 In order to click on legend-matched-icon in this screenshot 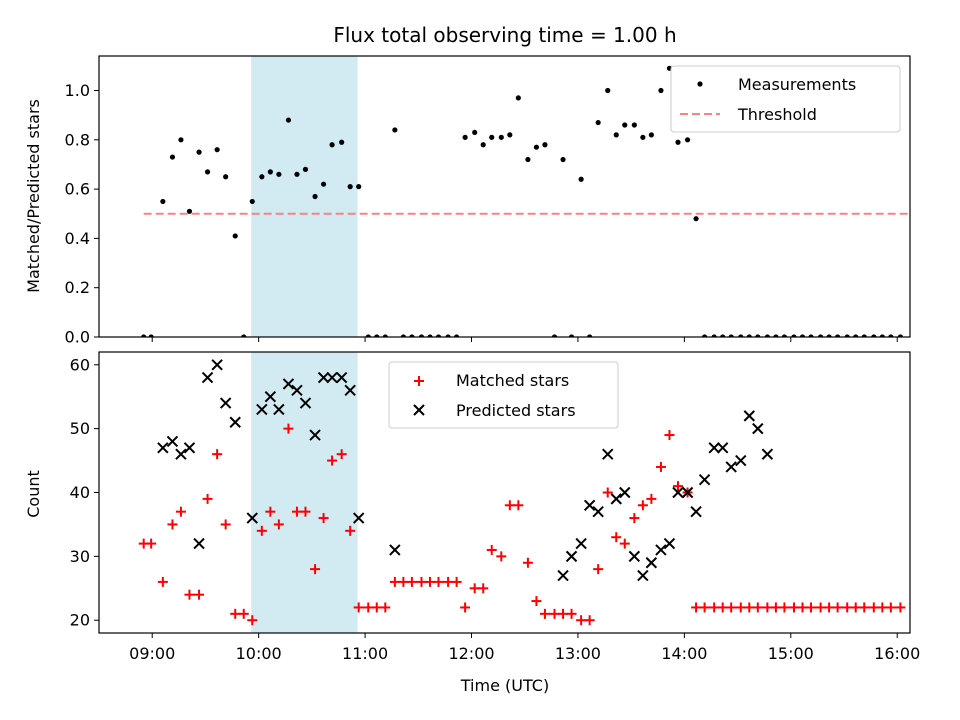, I will do `click(419, 381)`.